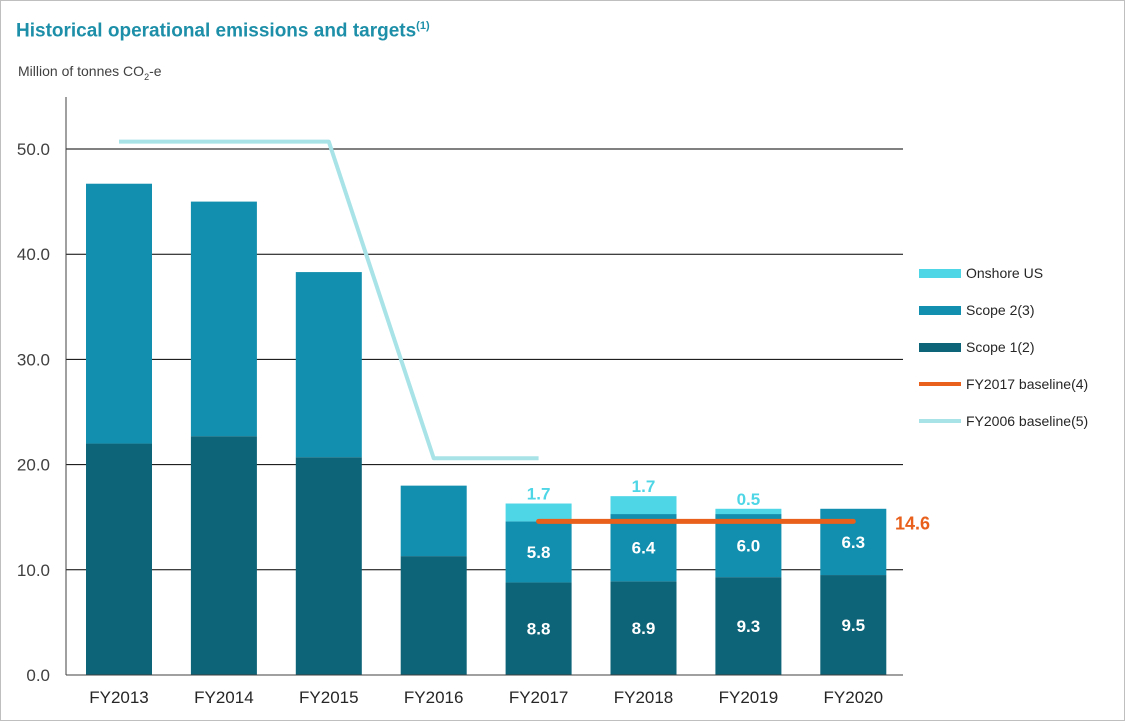  I want to click on data-label-scope2: 6.4, so click(644, 548).